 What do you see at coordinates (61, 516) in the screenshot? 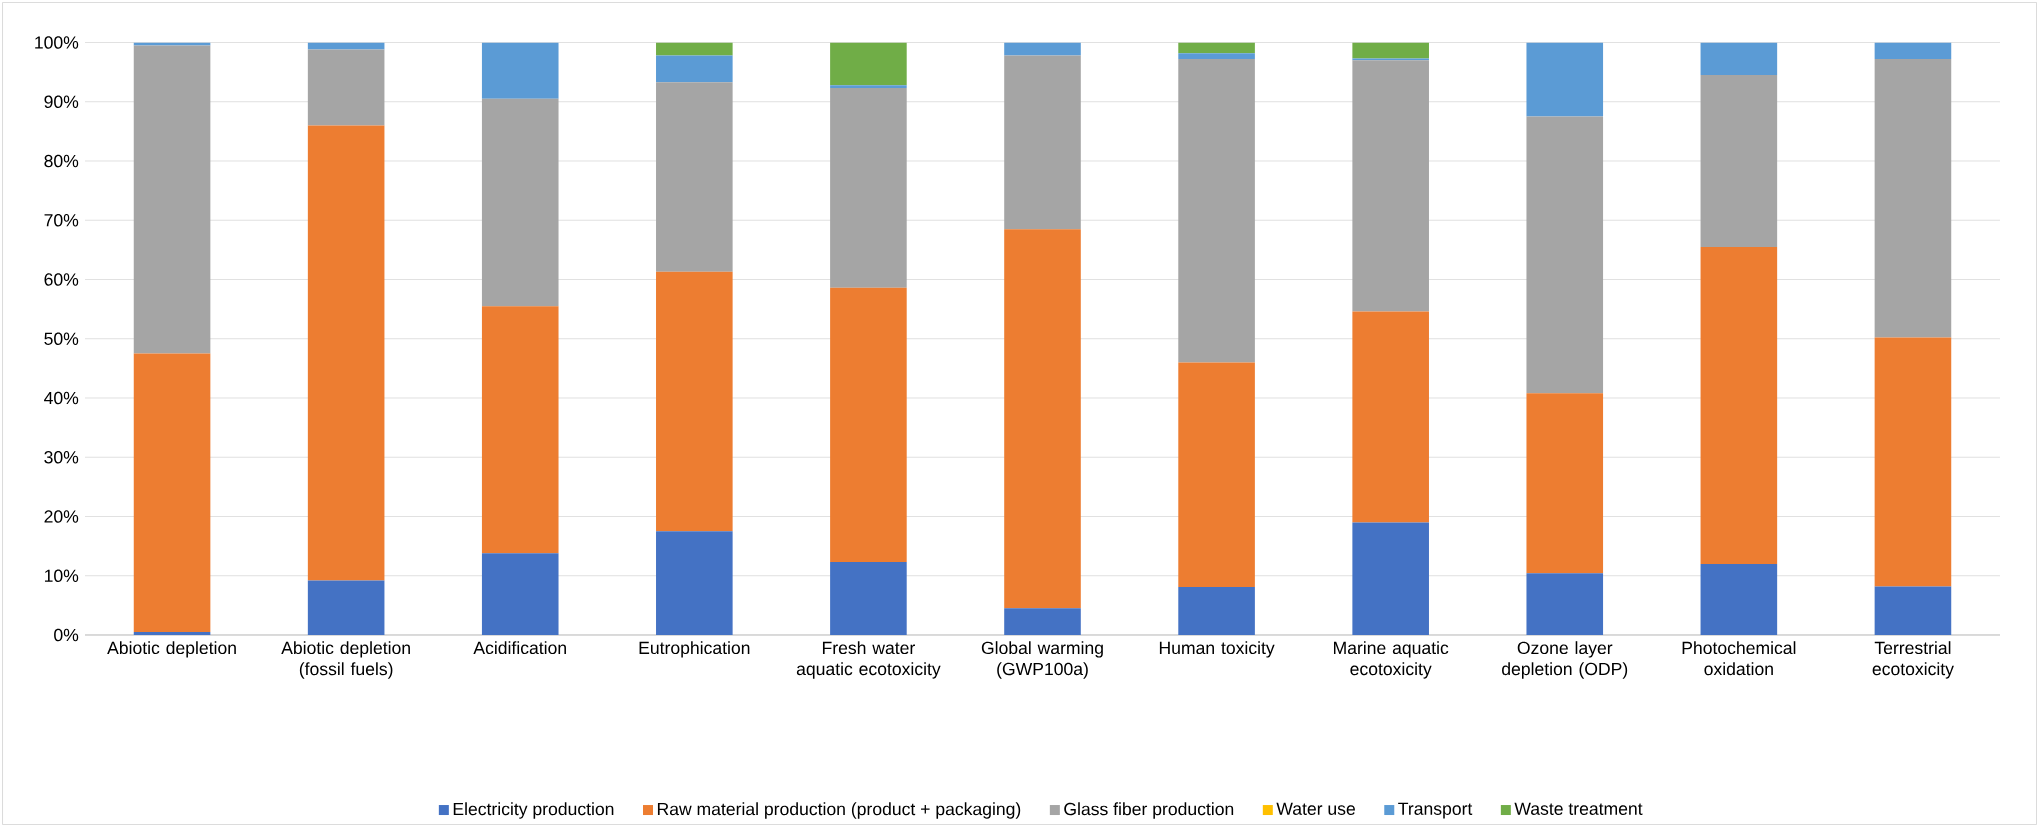
I see `y-tick-label: 20%` at bounding box center [61, 516].